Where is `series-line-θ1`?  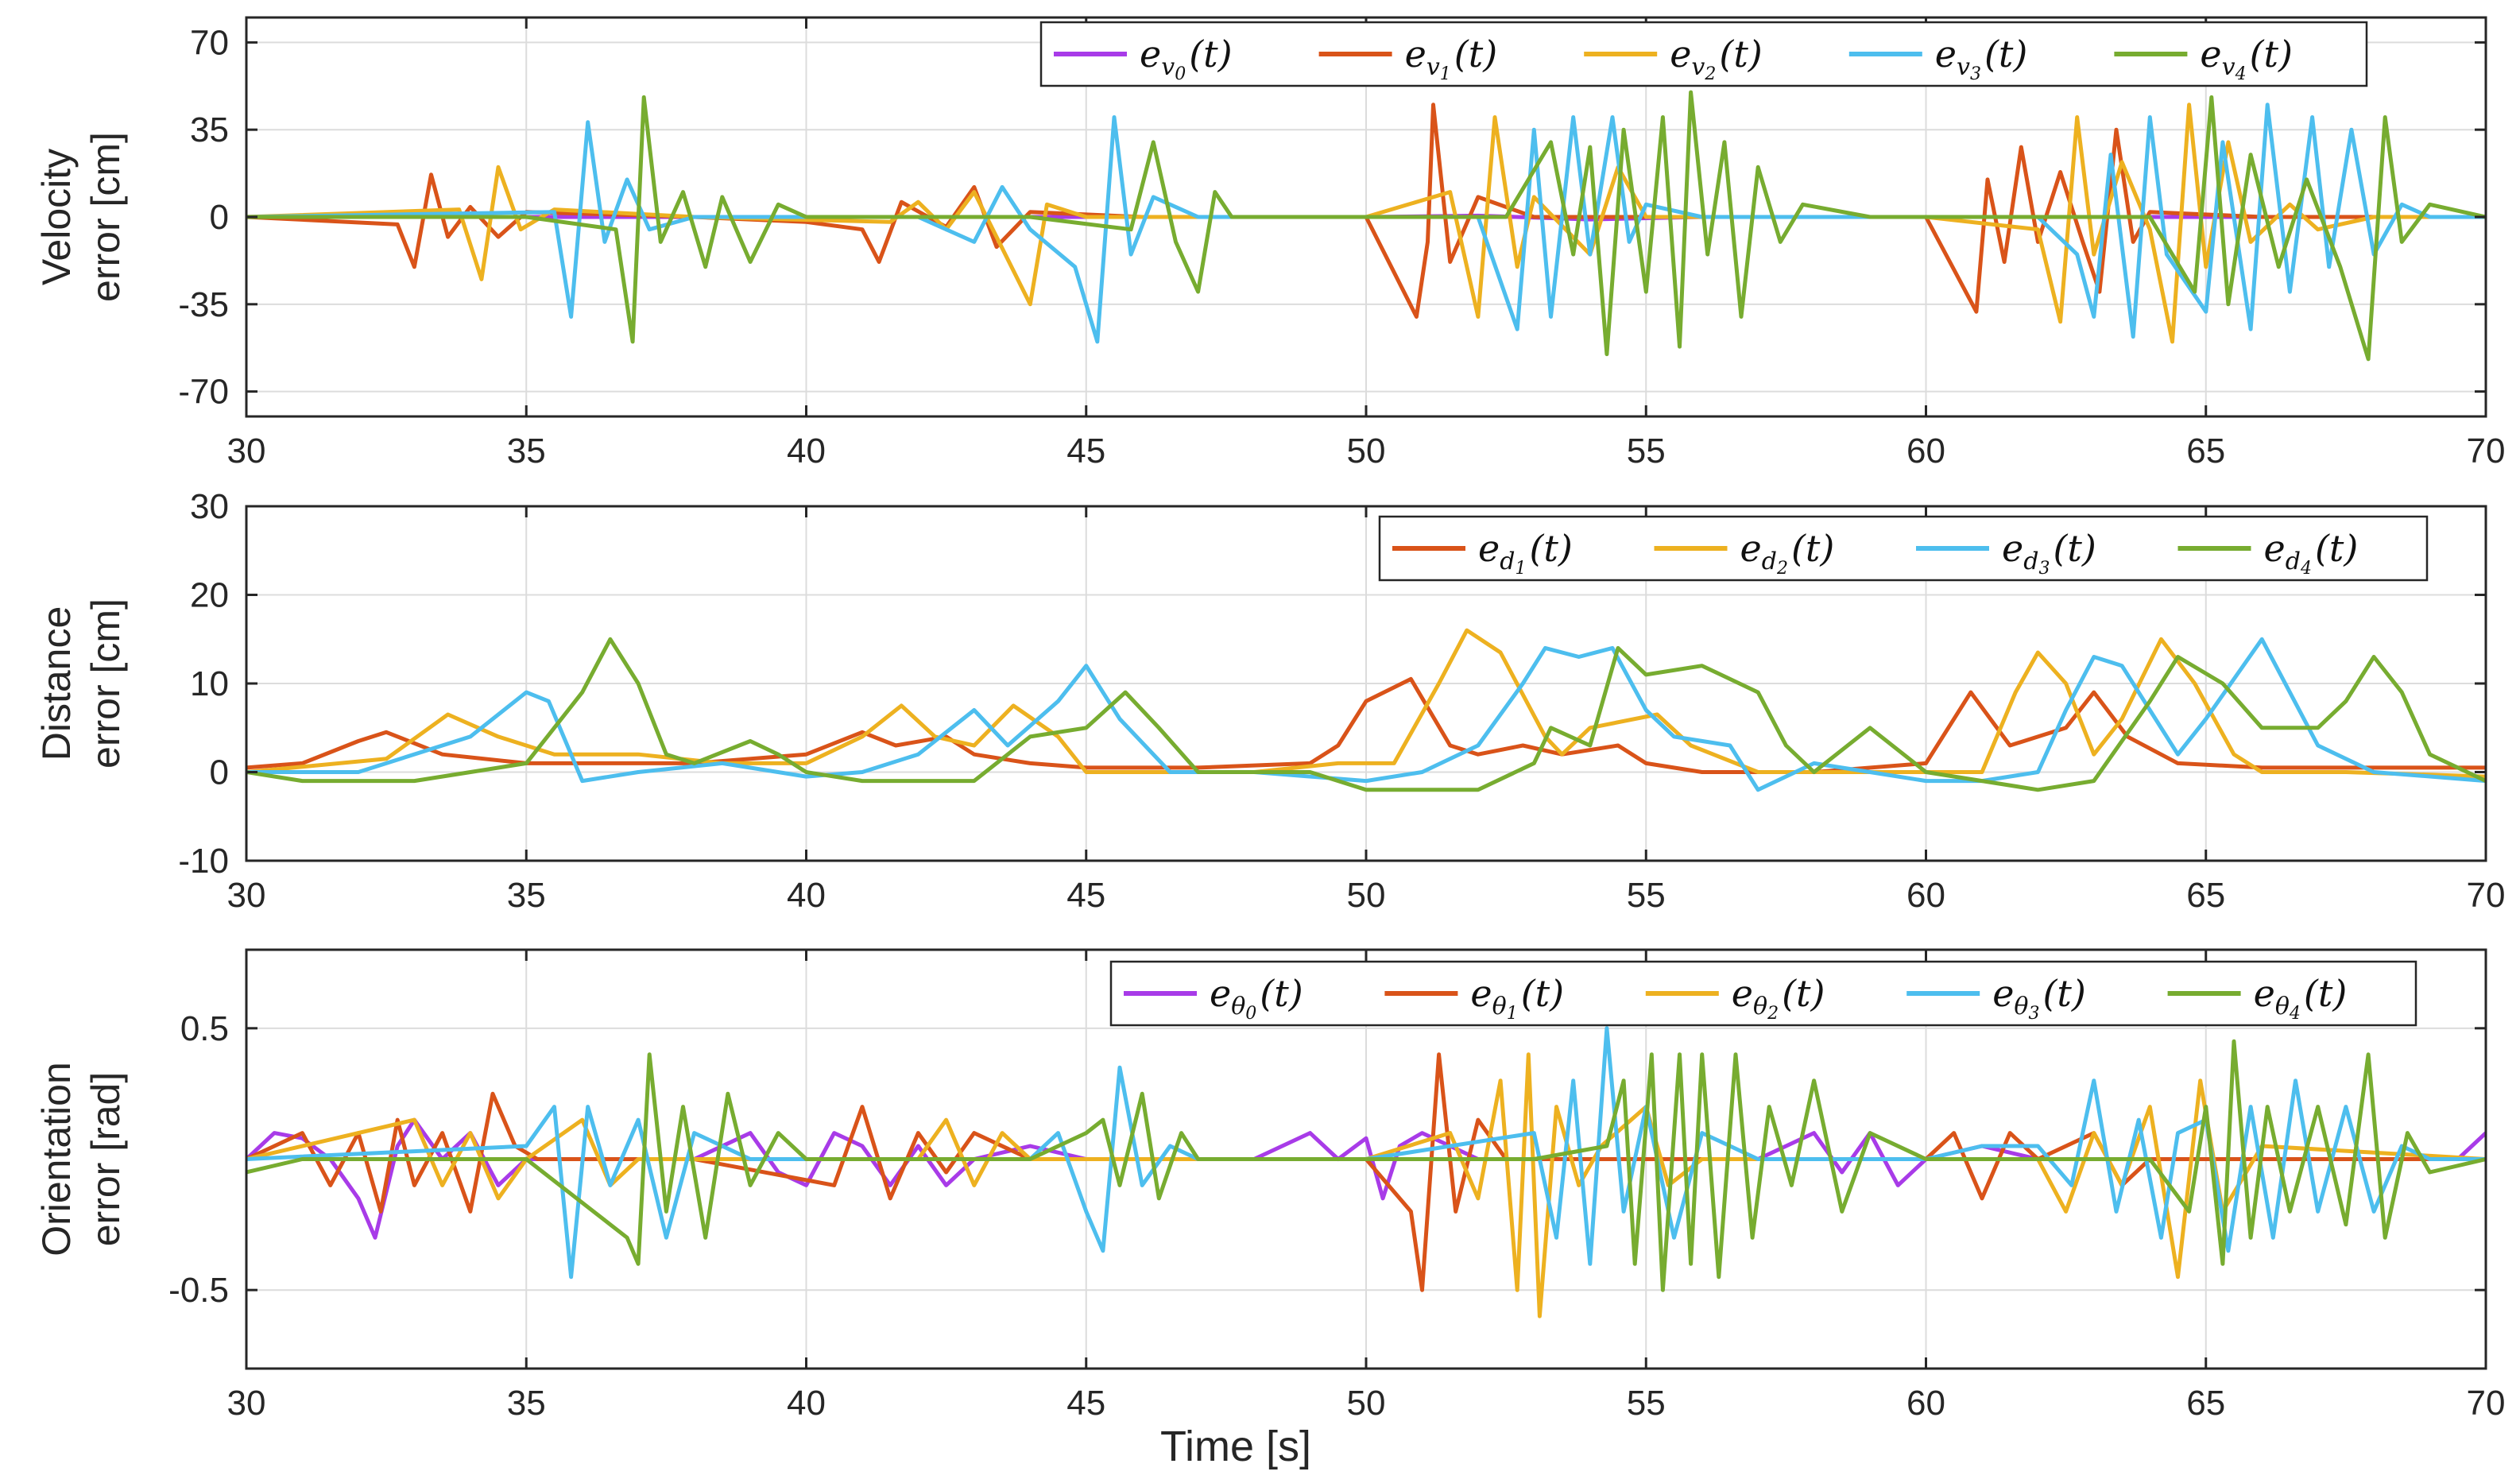 series-line-θ1 is located at coordinates (1366, 1172).